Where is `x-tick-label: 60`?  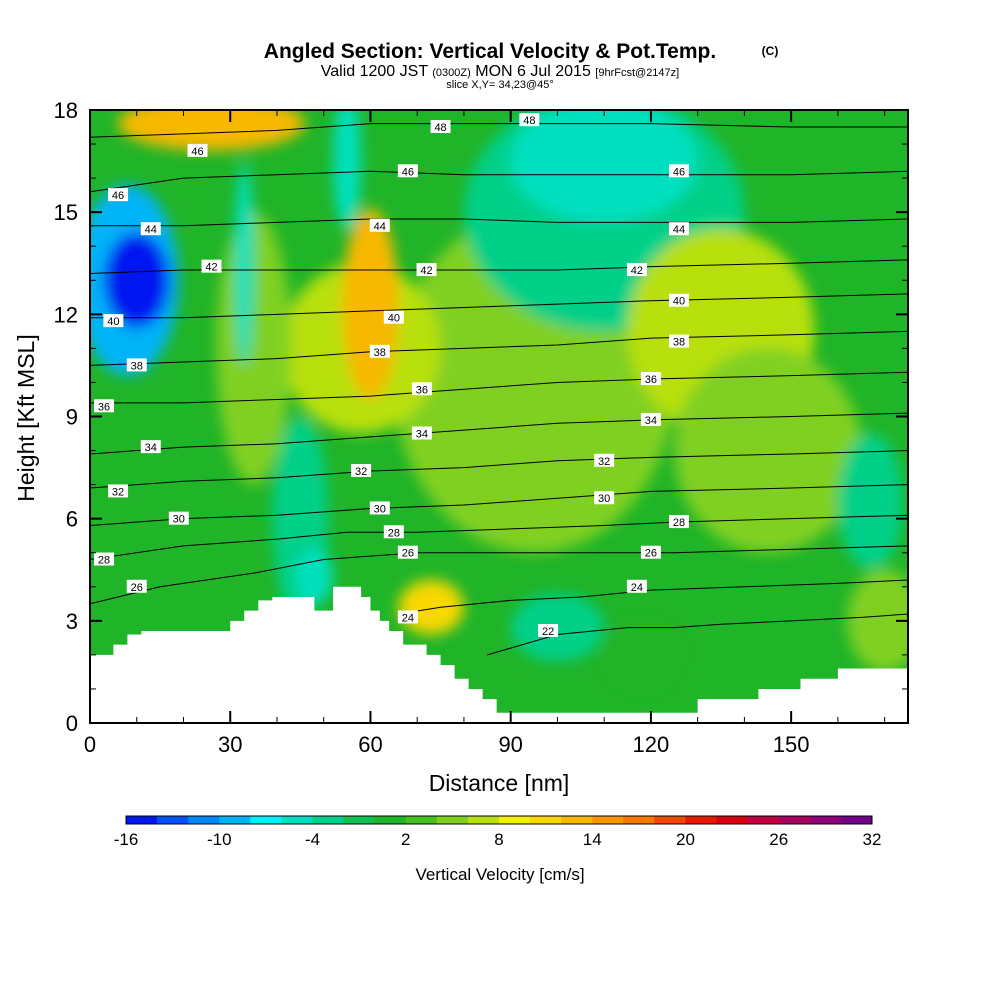
x-tick-label: 60 is located at coordinates (370, 744).